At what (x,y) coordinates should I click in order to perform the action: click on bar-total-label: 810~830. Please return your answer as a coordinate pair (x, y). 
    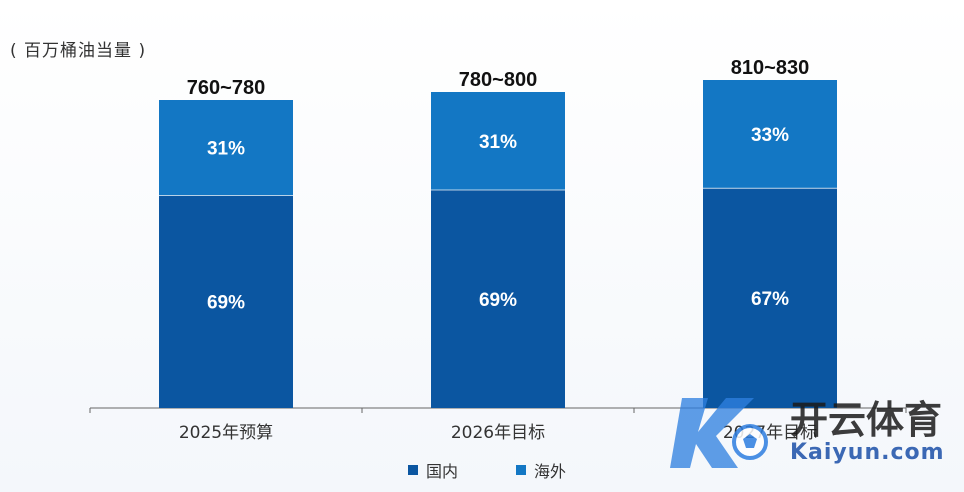
    Looking at the image, I should click on (770, 68).